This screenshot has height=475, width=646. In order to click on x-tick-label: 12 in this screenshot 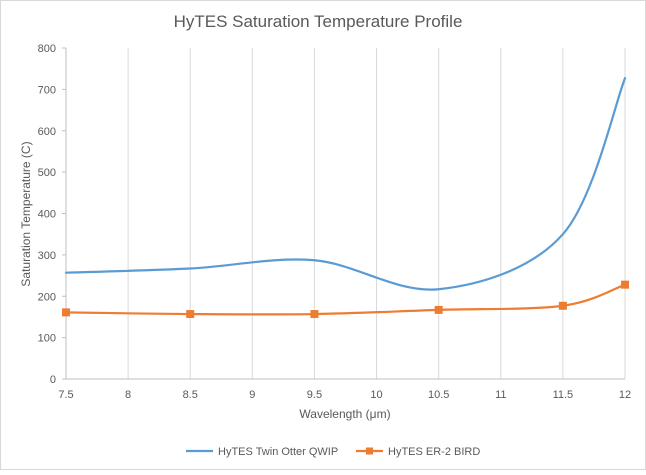, I will do `click(625, 395)`.